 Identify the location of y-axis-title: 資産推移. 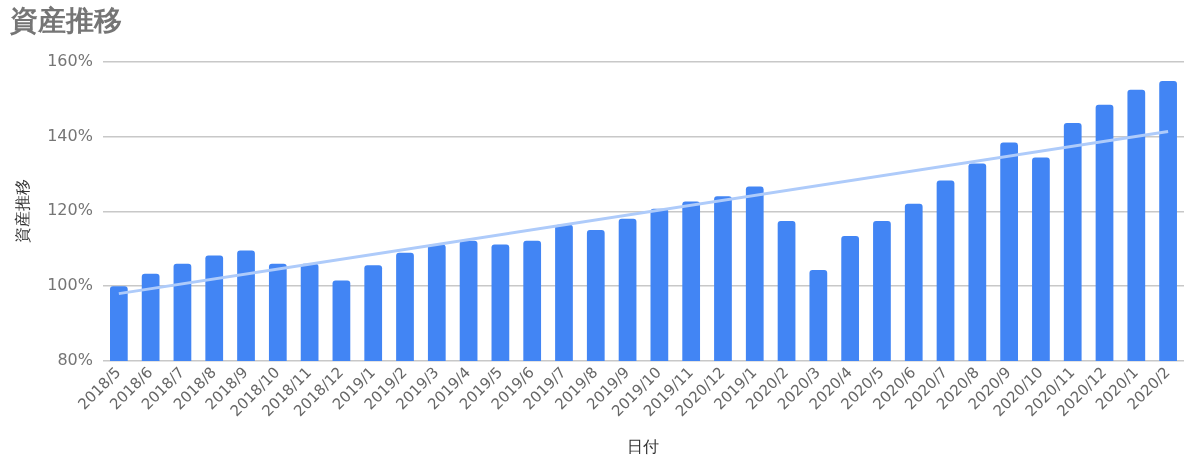
(22, 211).